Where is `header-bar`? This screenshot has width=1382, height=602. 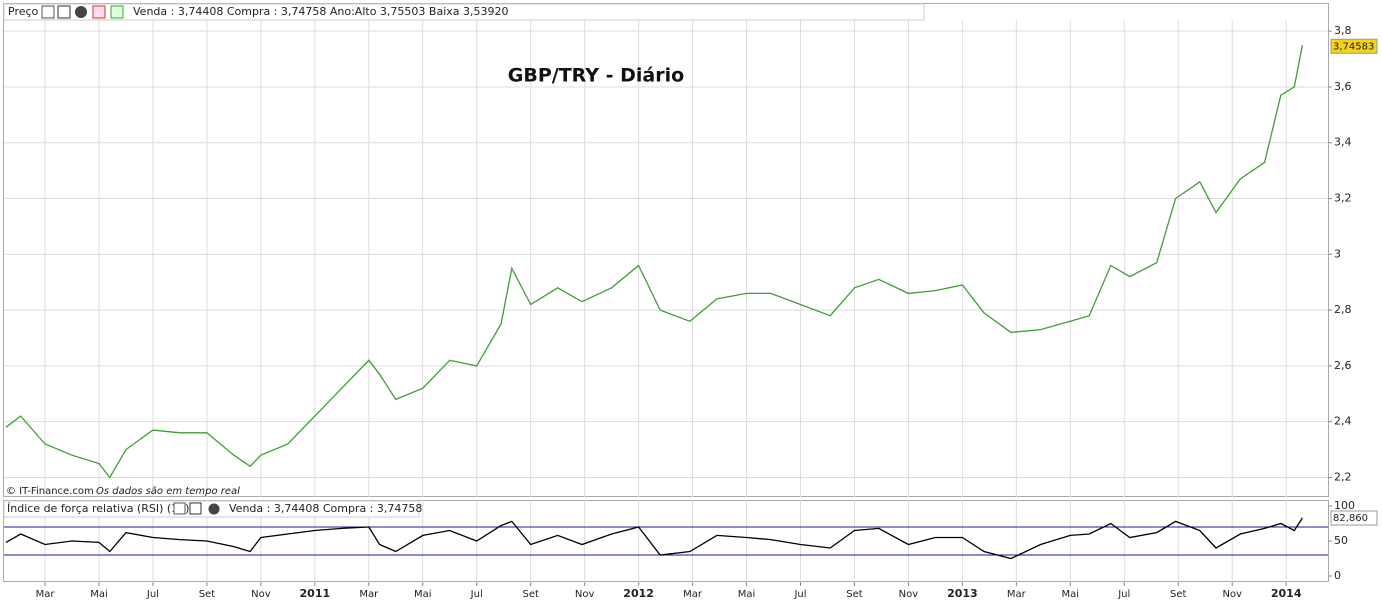
header-bar is located at coordinates (464, 12).